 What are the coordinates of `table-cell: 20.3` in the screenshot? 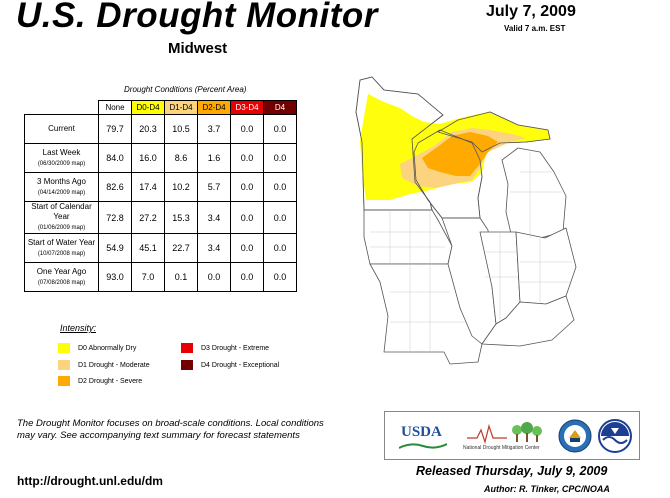 It's located at (148, 129).